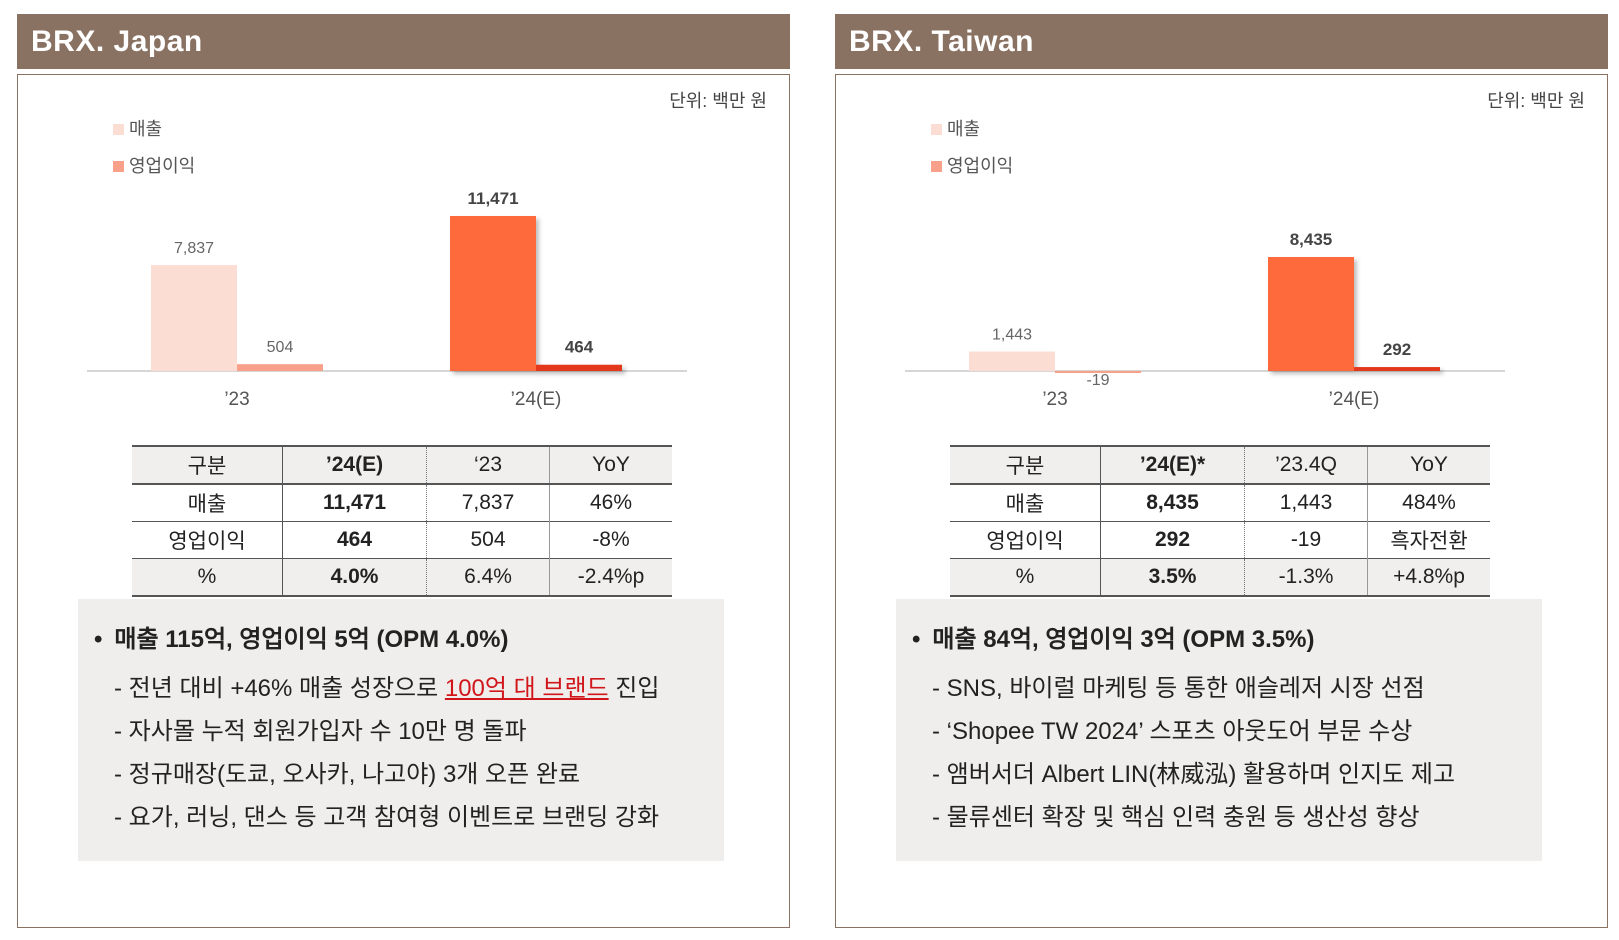 This screenshot has height=940, width=1619. I want to click on item-text: - 앰버서더 Albert LIN(林威泓) 활용하며 인지도 제고, so click(1194, 774).